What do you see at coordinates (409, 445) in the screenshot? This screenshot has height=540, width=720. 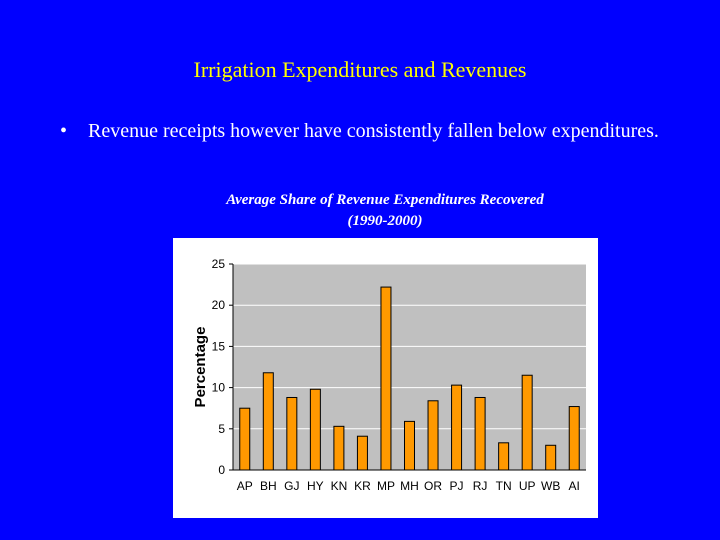 I see `bar-mh` at bounding box center [409, 445].